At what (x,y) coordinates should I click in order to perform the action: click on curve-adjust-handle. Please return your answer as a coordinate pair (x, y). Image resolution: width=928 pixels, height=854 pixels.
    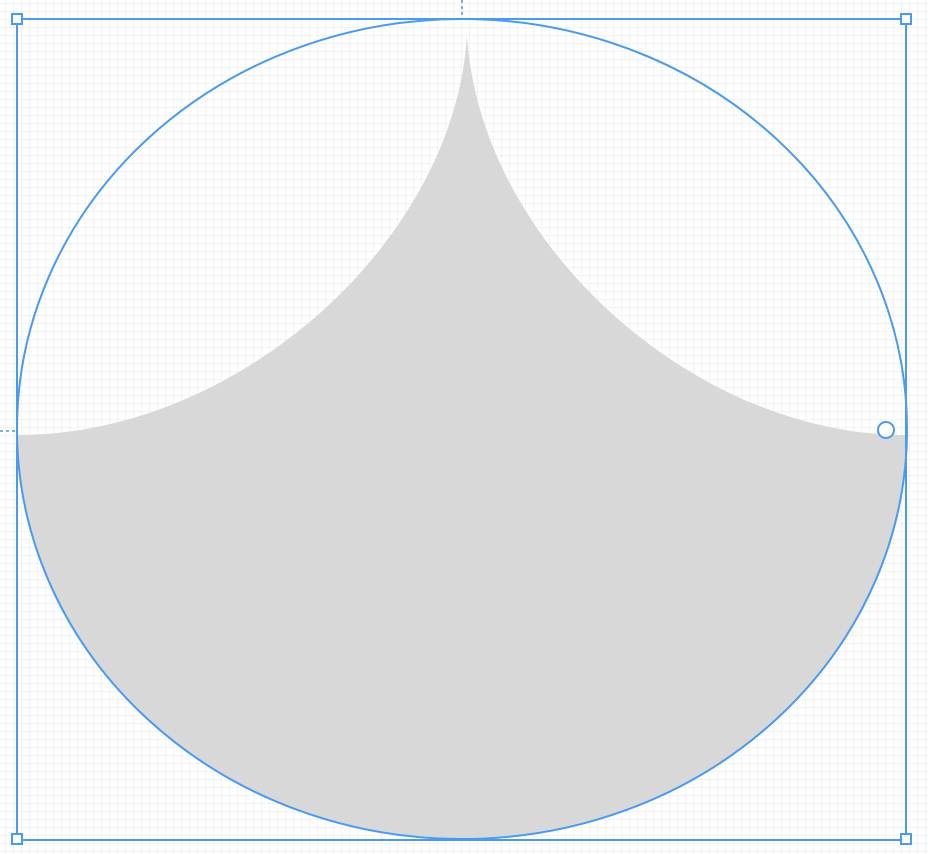
    Looking at the image, I should click on (886, 430).